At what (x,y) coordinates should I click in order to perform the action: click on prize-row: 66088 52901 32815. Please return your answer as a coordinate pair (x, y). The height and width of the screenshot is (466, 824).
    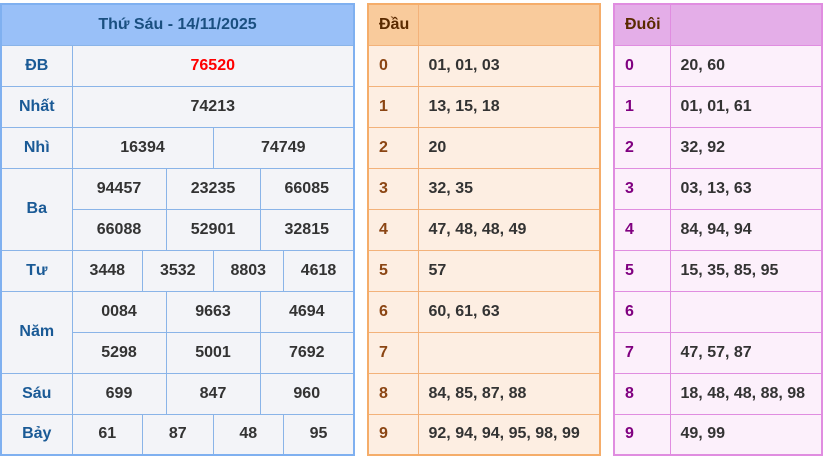
    Looking at the image, I should click on (178, 229).